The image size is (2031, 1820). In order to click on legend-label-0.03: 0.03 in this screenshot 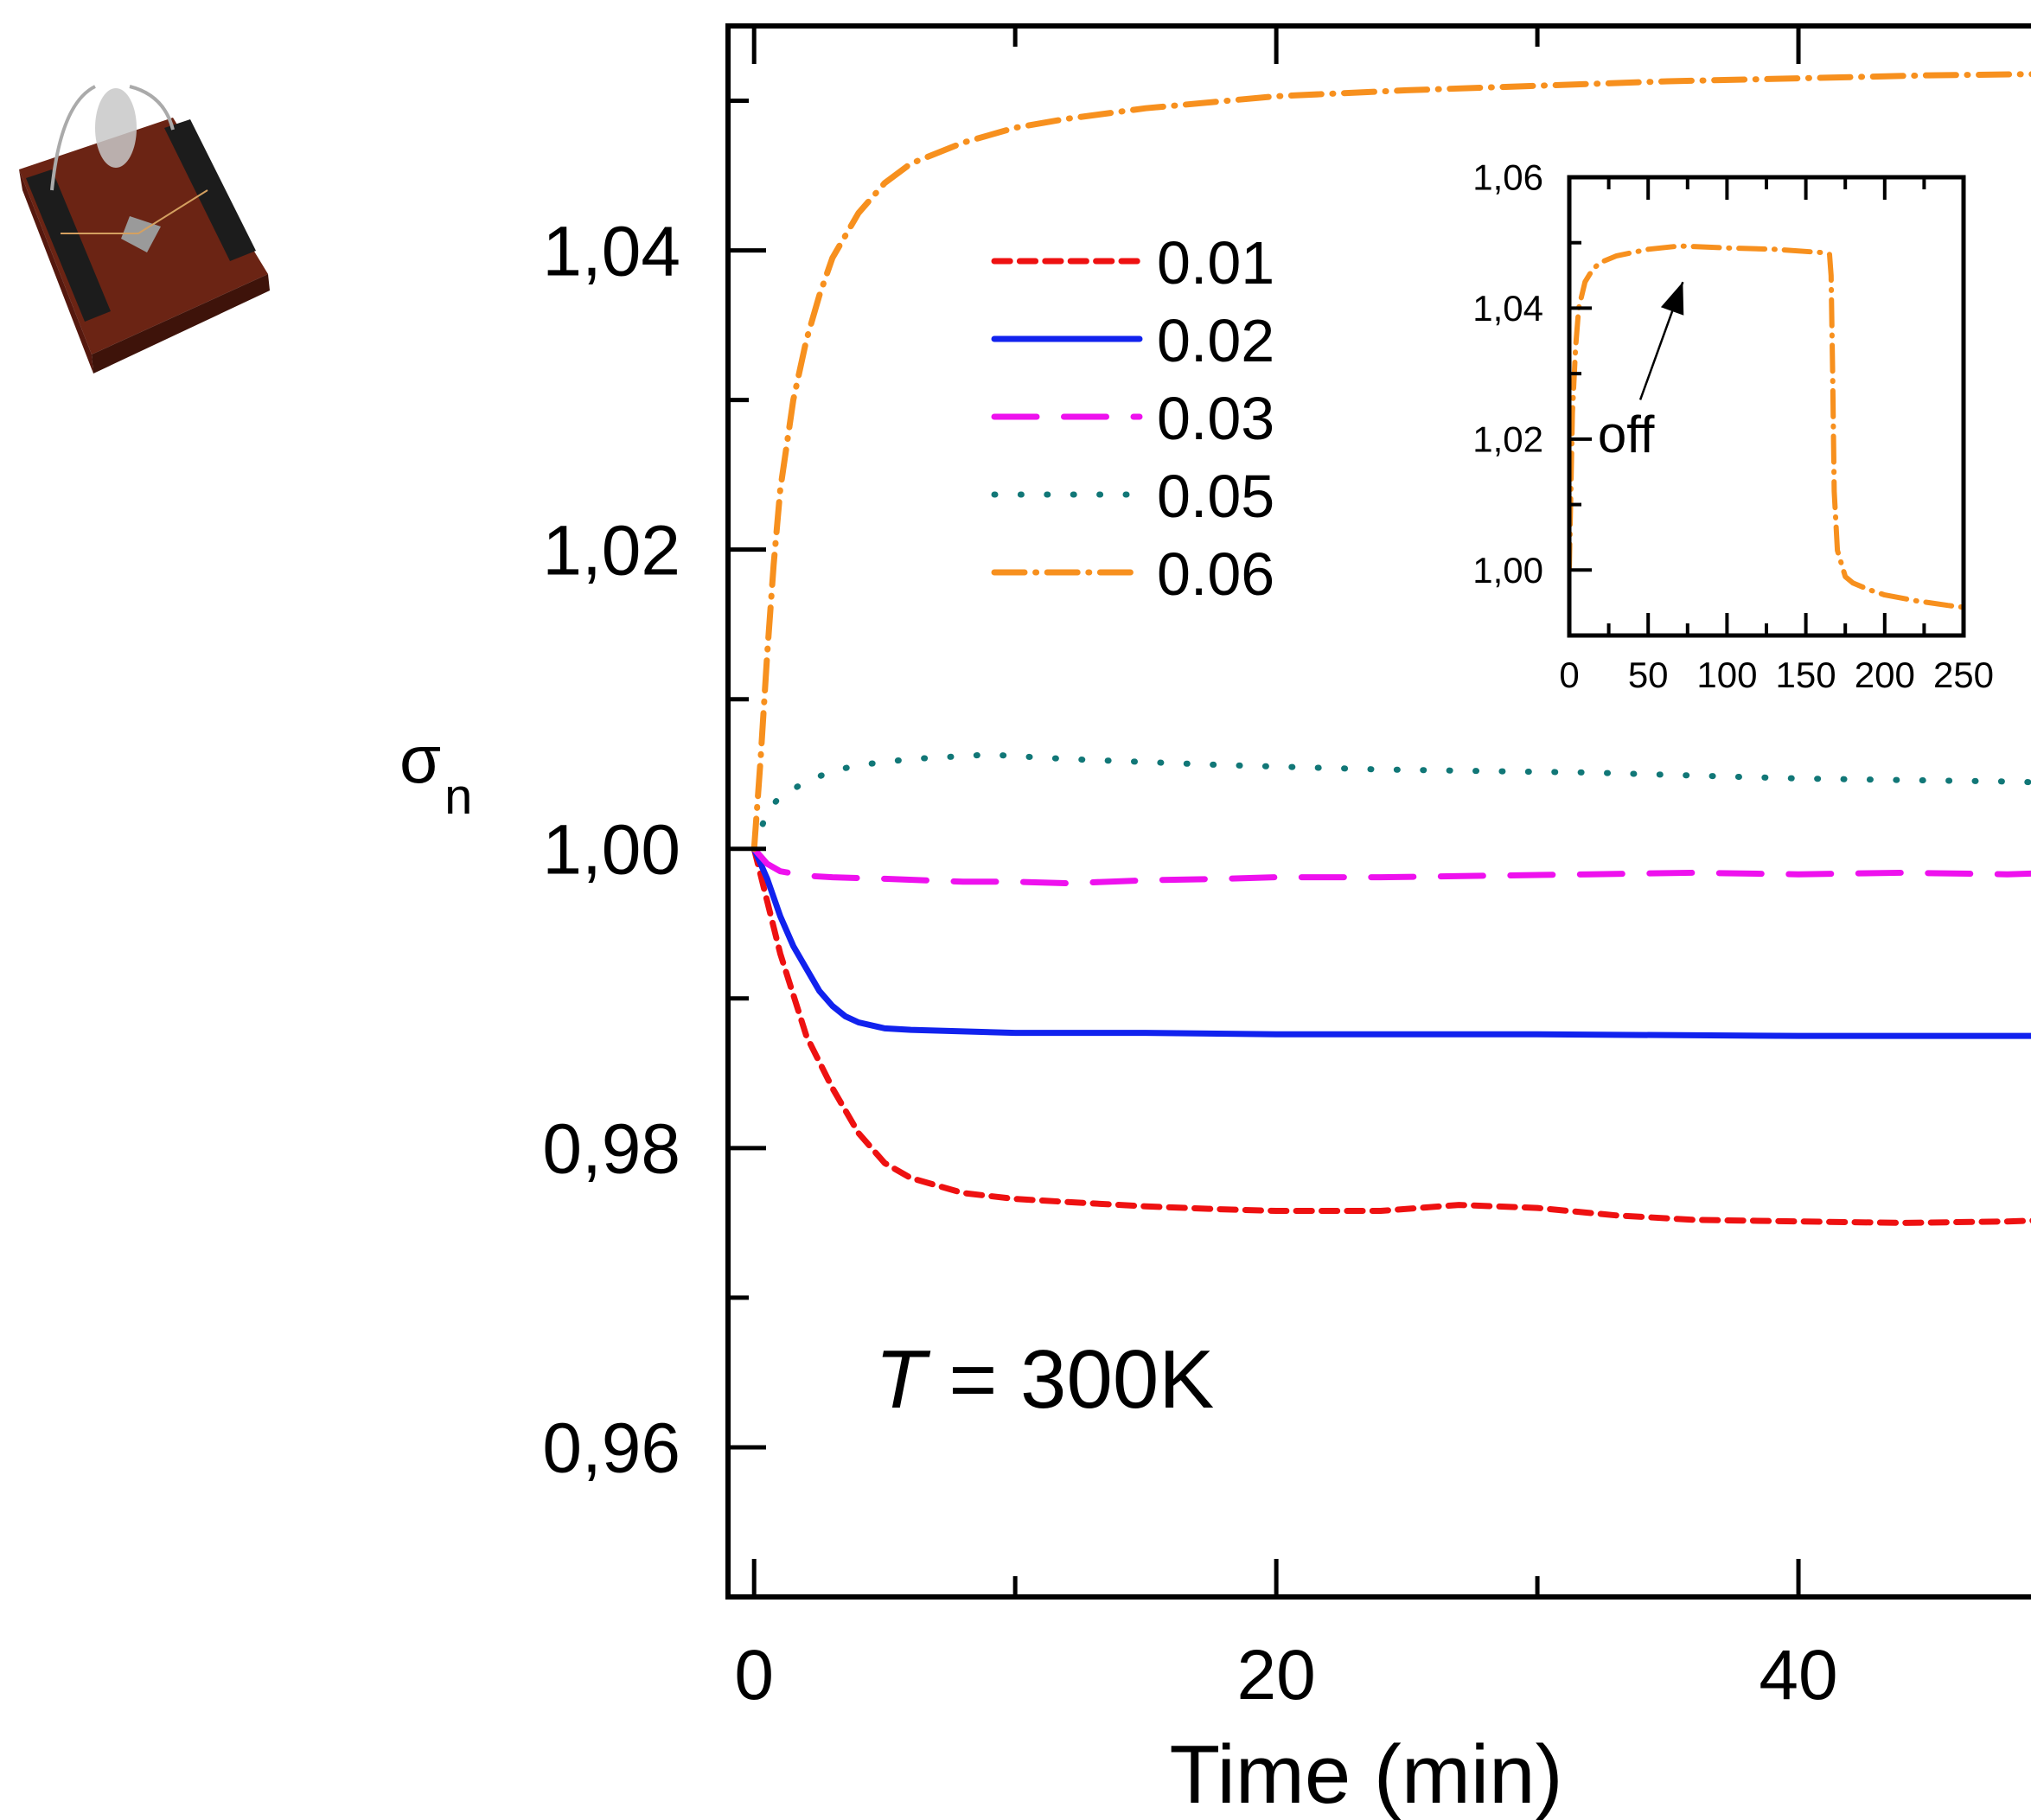, I will do `click(1216, 419)`.